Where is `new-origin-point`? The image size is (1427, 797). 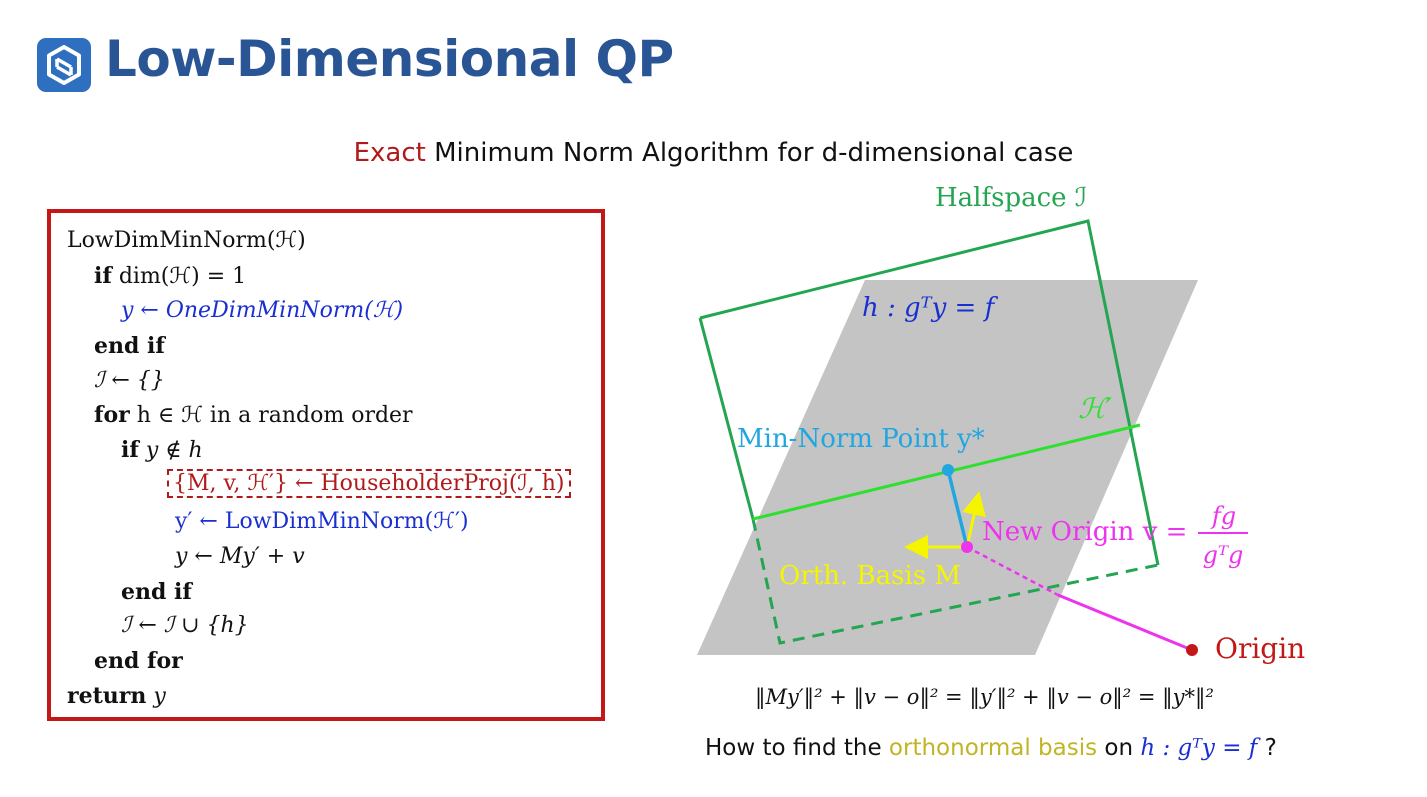 new-origin-point is located at coordinates (967, 547).